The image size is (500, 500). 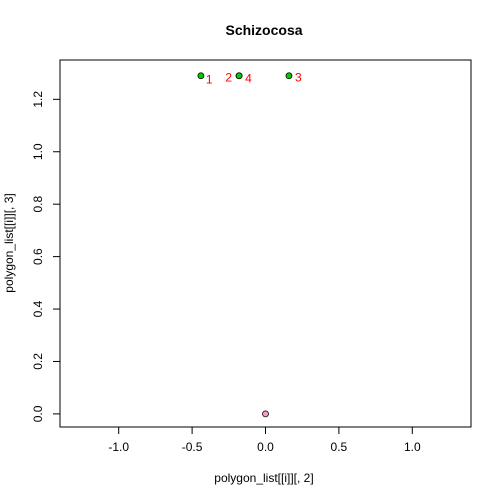 What do you see at coordinates (9, 242) in the screenshot?
I see `y-axis-label: polygon_list[[i]][, 3]` at bounding box center [9, 242].